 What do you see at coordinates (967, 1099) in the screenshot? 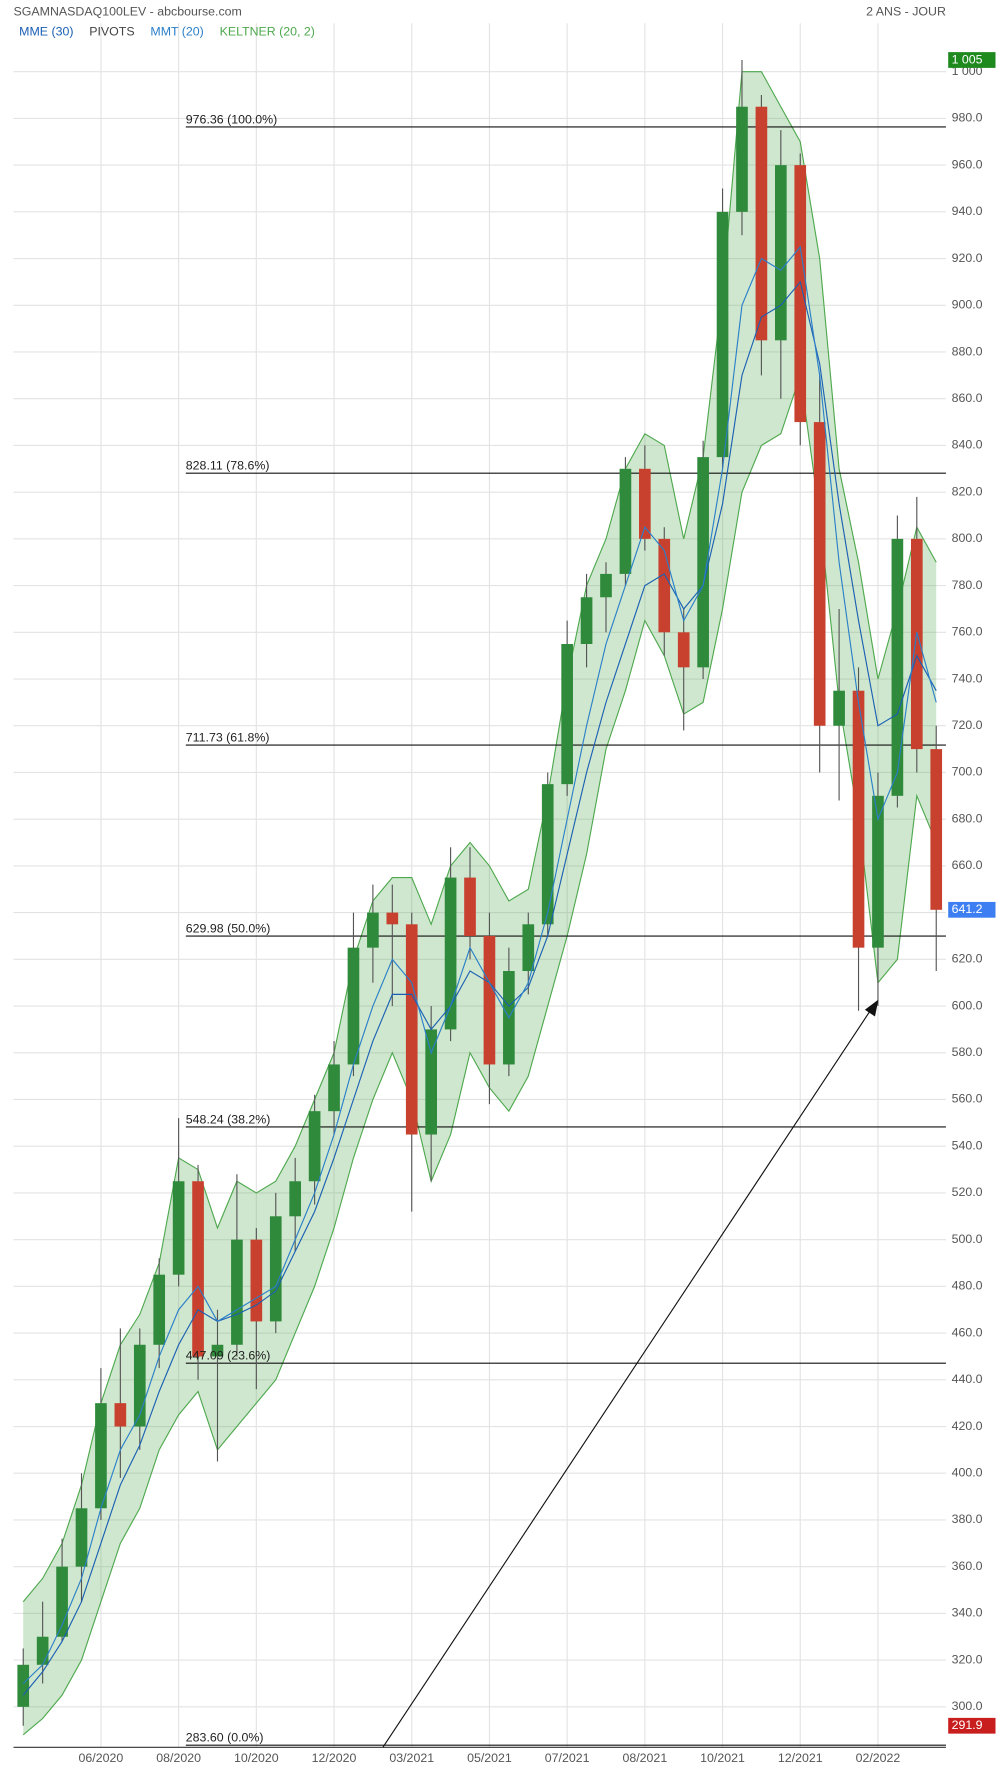
I see `y-tick-label: 560.0` at bounding box center [967, 1099].